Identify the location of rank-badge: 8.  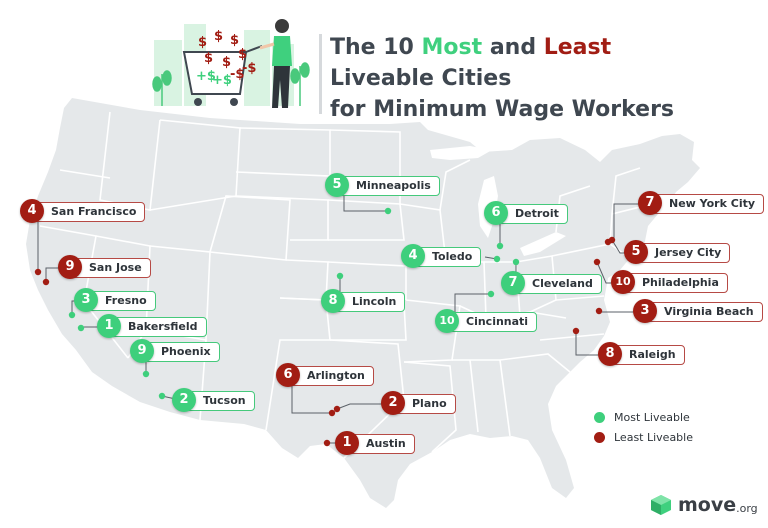
(333, 301).